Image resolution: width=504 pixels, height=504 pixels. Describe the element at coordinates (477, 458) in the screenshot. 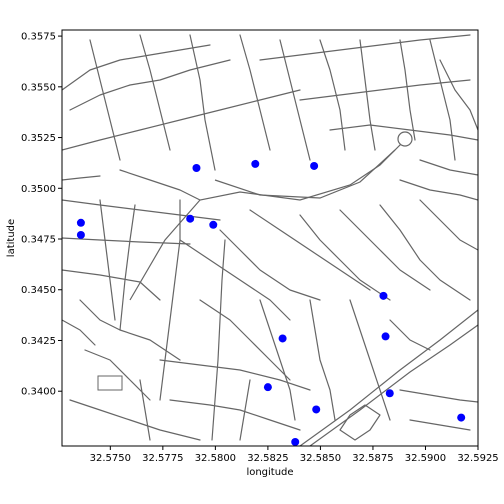

I see `x-tick-label: 32.5925` at that location.